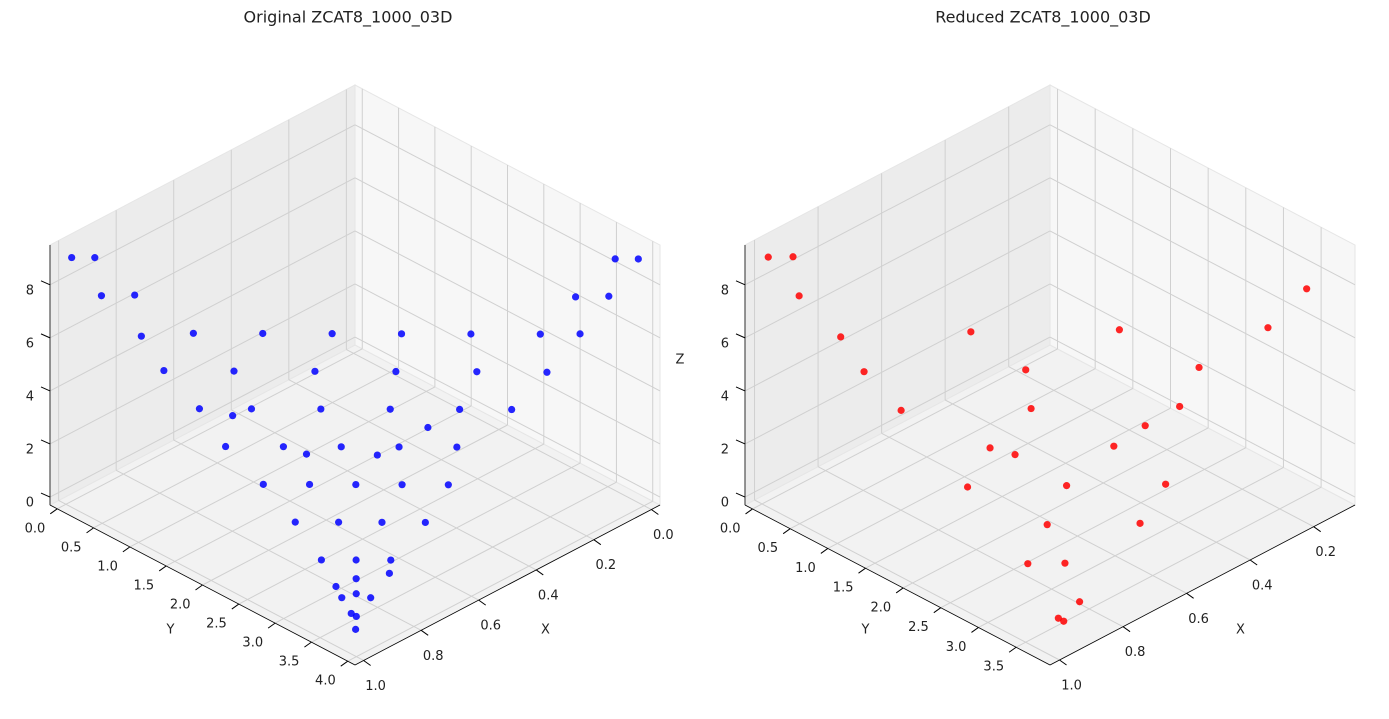  Describe the element at coordinates (216, 624) in the screenshot. I see `y-tick-label: 2.5` at that location.